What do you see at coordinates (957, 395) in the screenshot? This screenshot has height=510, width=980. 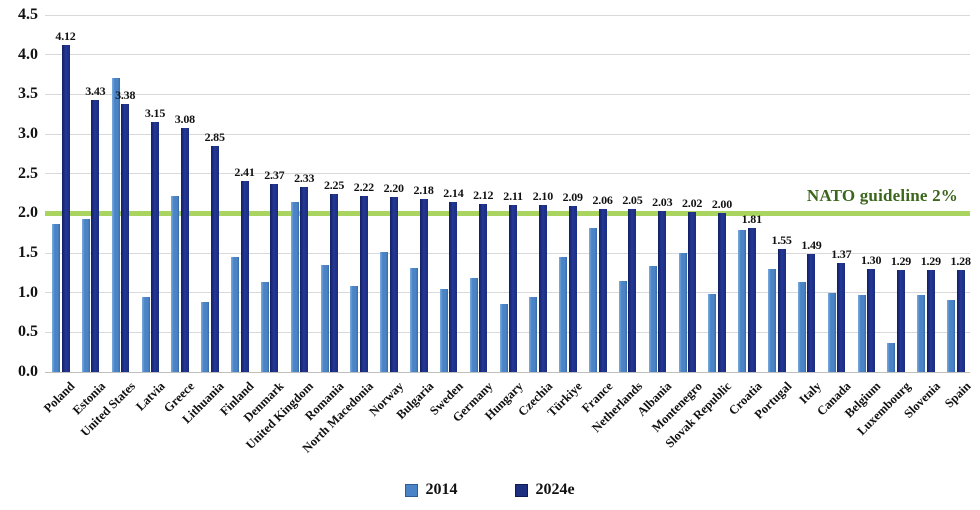 I see `x-category-label: Spain` at bounding box center [957, 395].